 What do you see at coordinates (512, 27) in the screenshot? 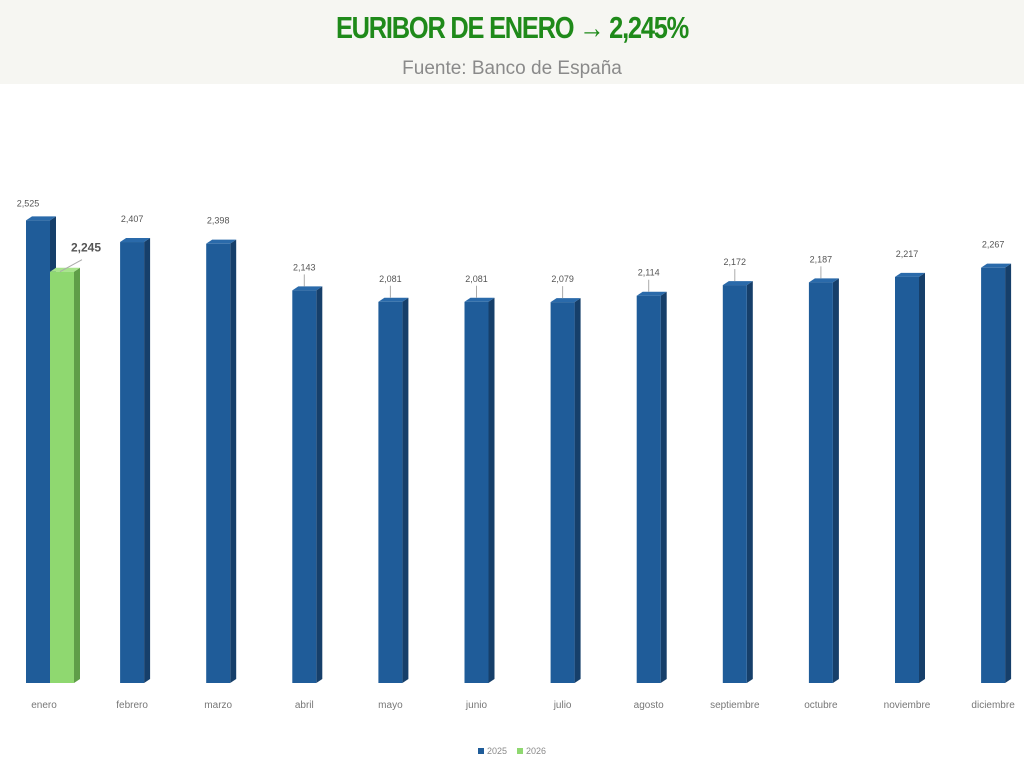
I see `chart-title: EURIBOR DE ENERO → 2,245%` at bounding box center [512, 27].